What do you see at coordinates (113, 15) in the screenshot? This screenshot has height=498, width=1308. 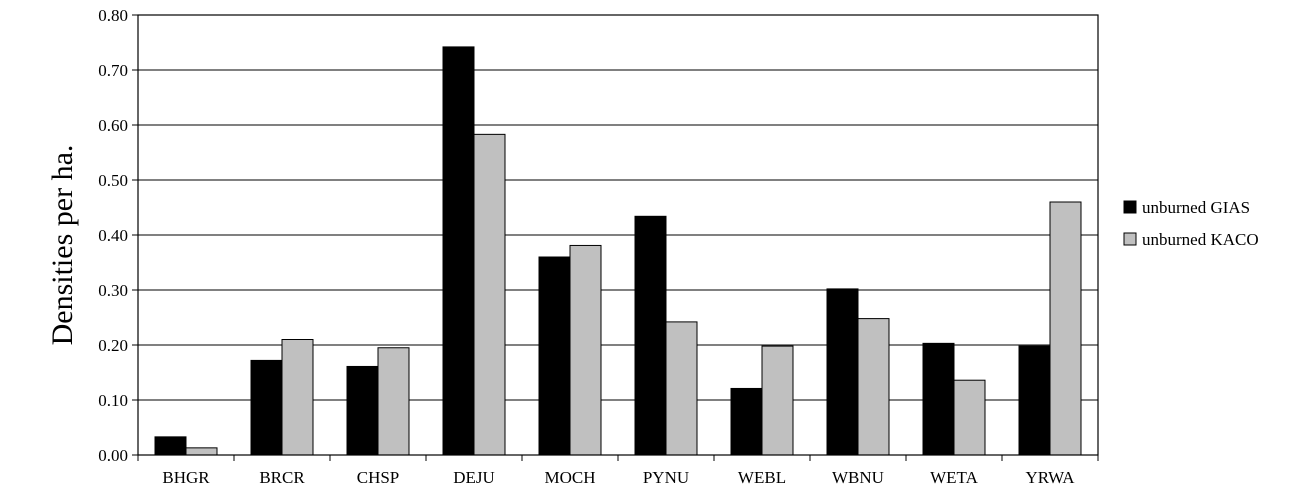 I see `y-tick-label: 0.80` at bounding box center [113, 15].